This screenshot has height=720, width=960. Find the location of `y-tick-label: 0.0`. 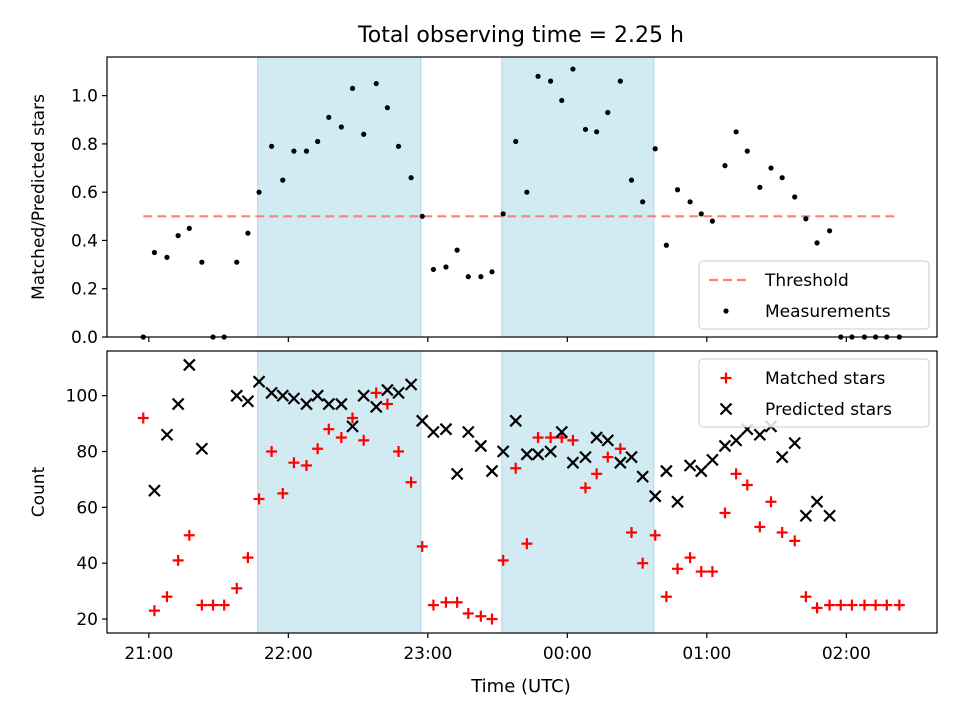

y-tick-label: 0.0 is located at coordinates (84, 338).